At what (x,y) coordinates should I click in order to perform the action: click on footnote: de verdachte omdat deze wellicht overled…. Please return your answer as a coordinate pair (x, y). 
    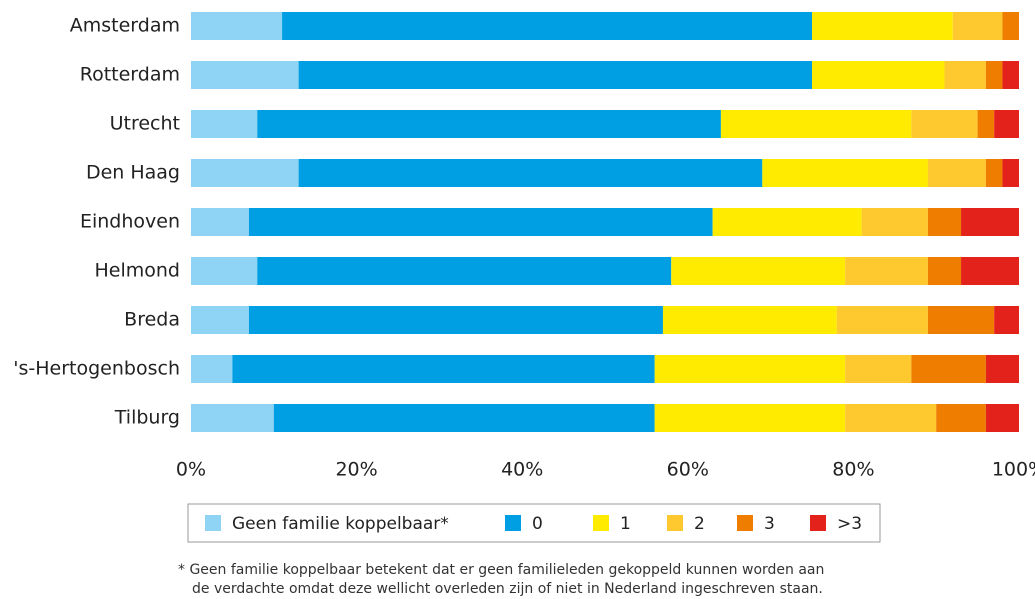
    Looking at the image, I should click on (507, 589).